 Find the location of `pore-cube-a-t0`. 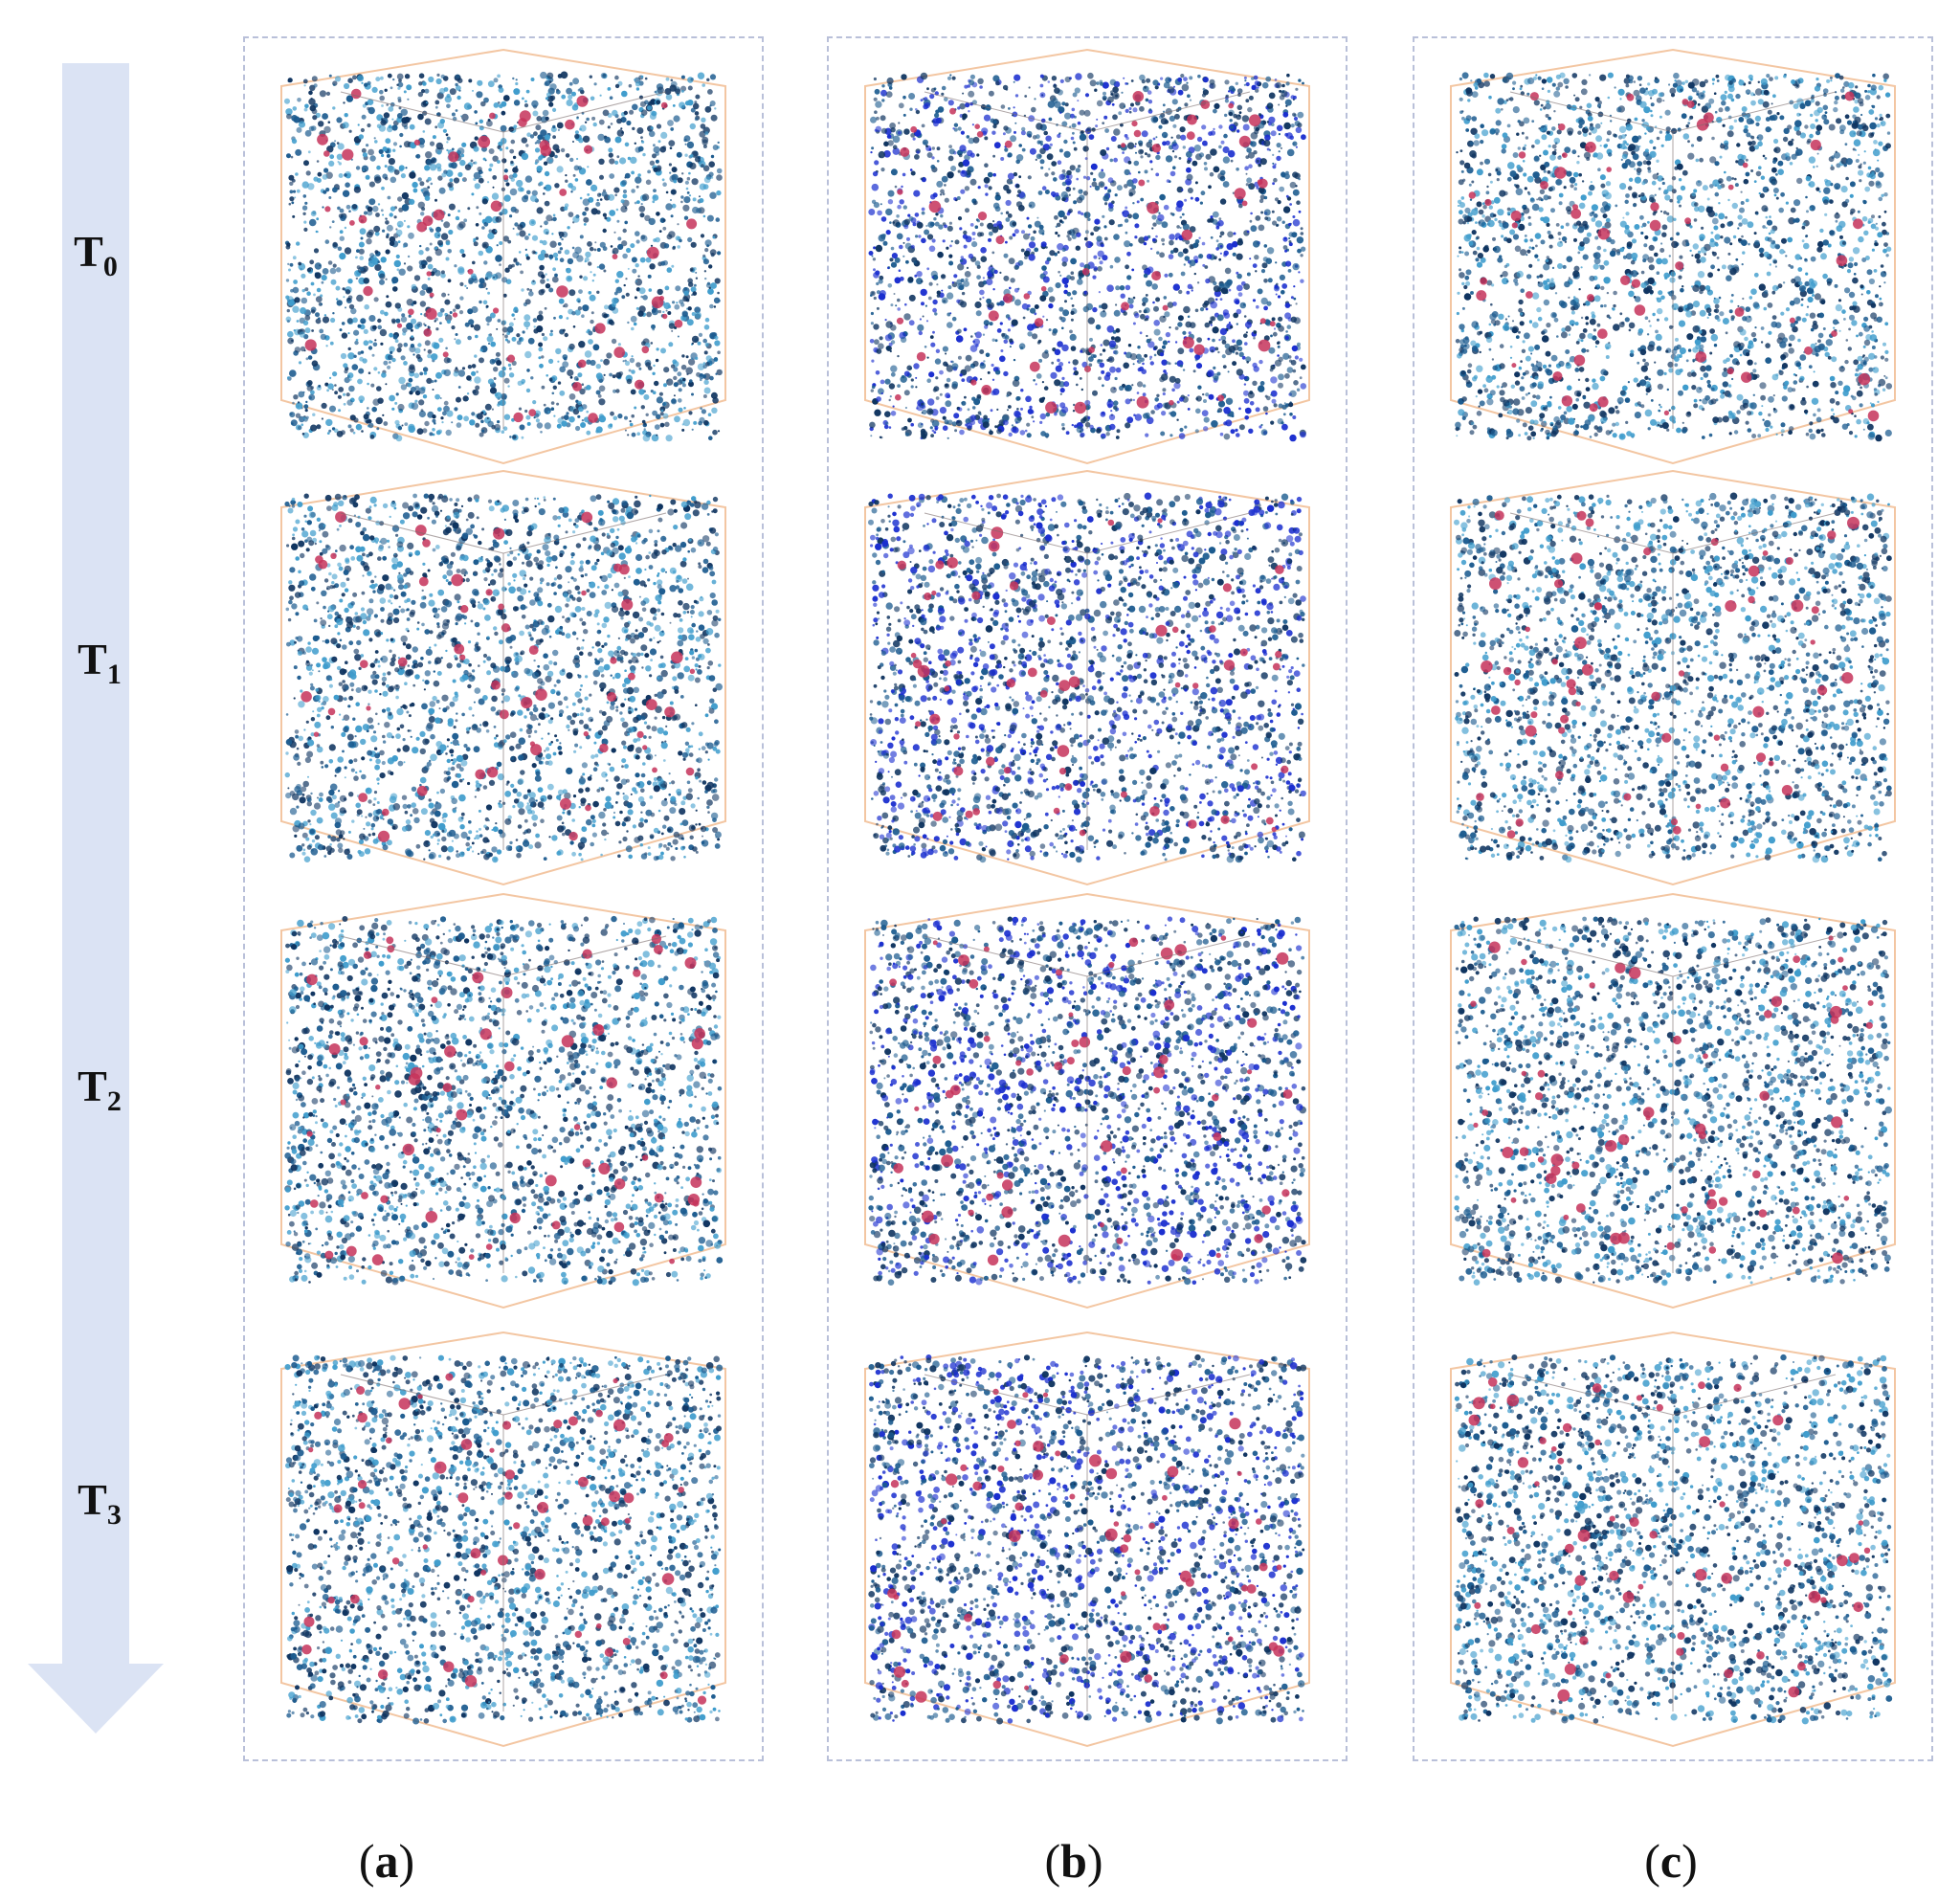

pore-cube-a-t0 is located at coordinates (503, 256).